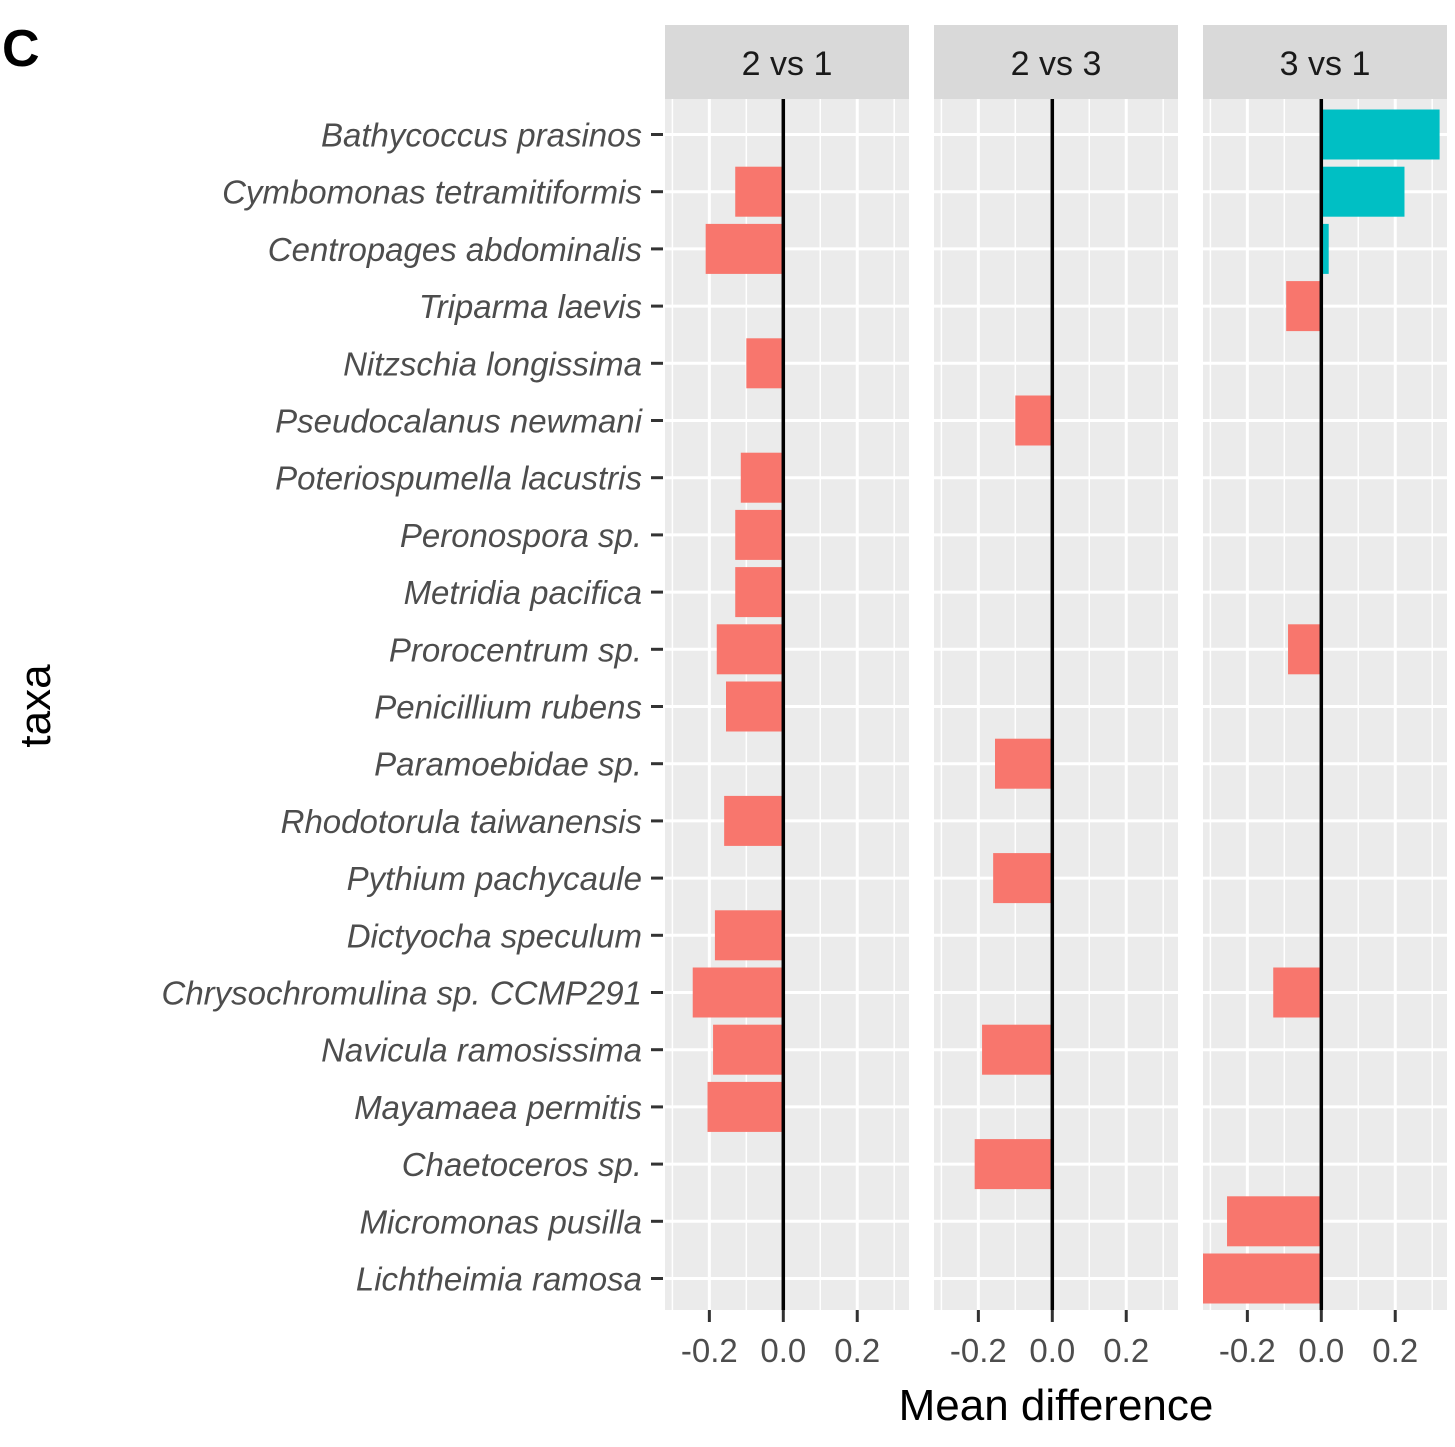  Describe the element at coordinates (458, 478) in the screenshot. I see `y-tick-label-poteriospumella-lacustris: Poteriospumella lacustris` at that location.